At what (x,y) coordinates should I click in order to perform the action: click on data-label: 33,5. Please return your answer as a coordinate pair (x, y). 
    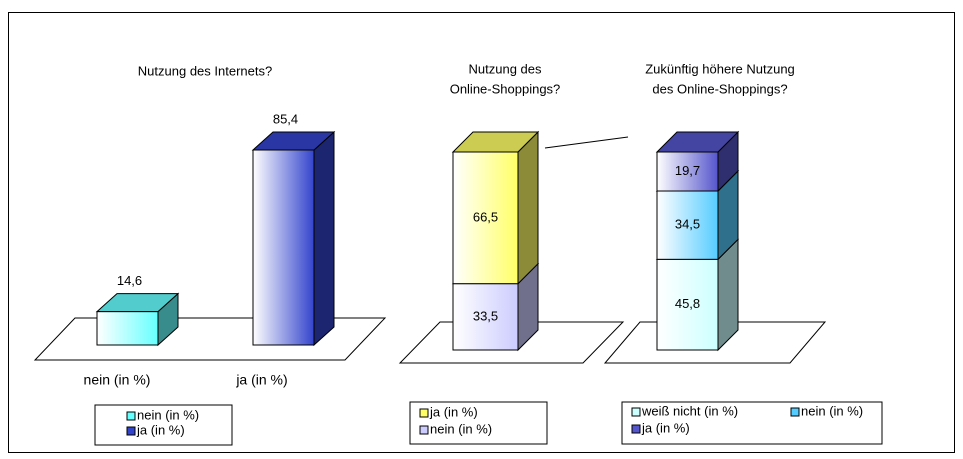
    Looking at the image, I should click on (485, 315).